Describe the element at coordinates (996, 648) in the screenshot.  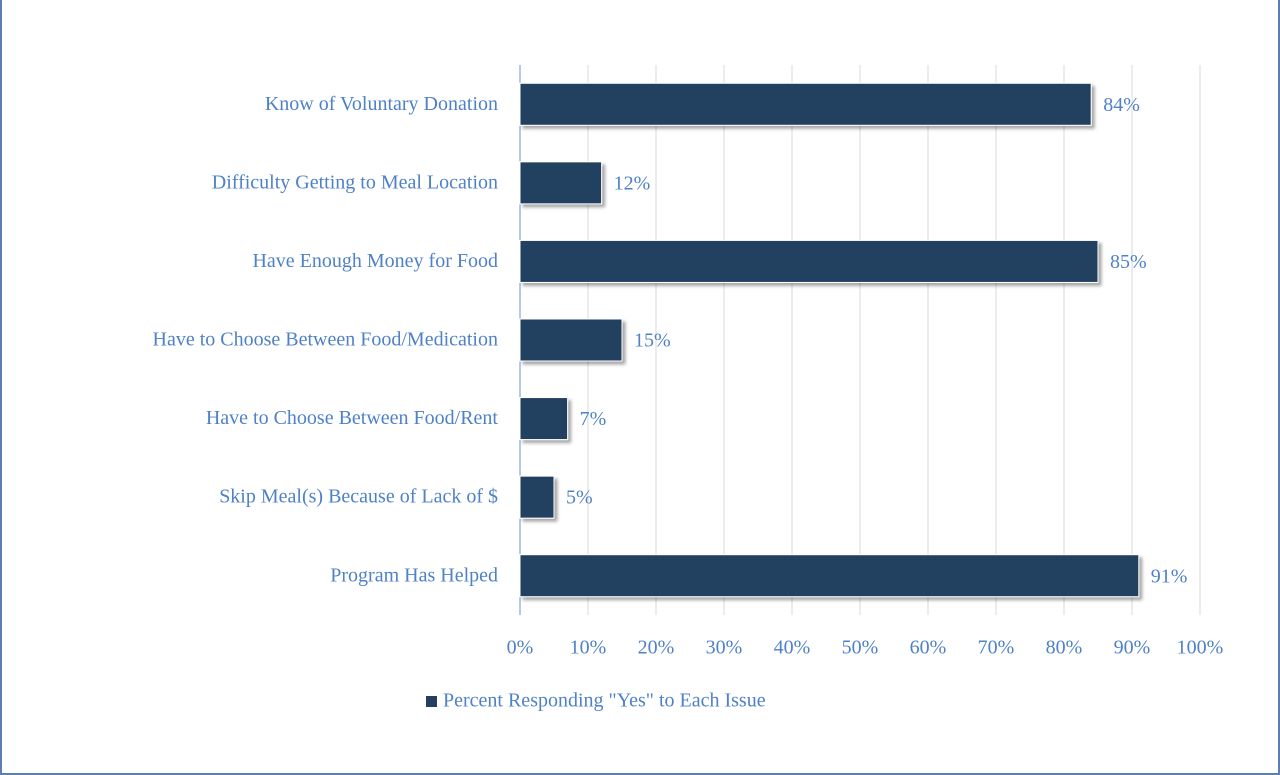
I see `x-tick-label: 70%` at that location.